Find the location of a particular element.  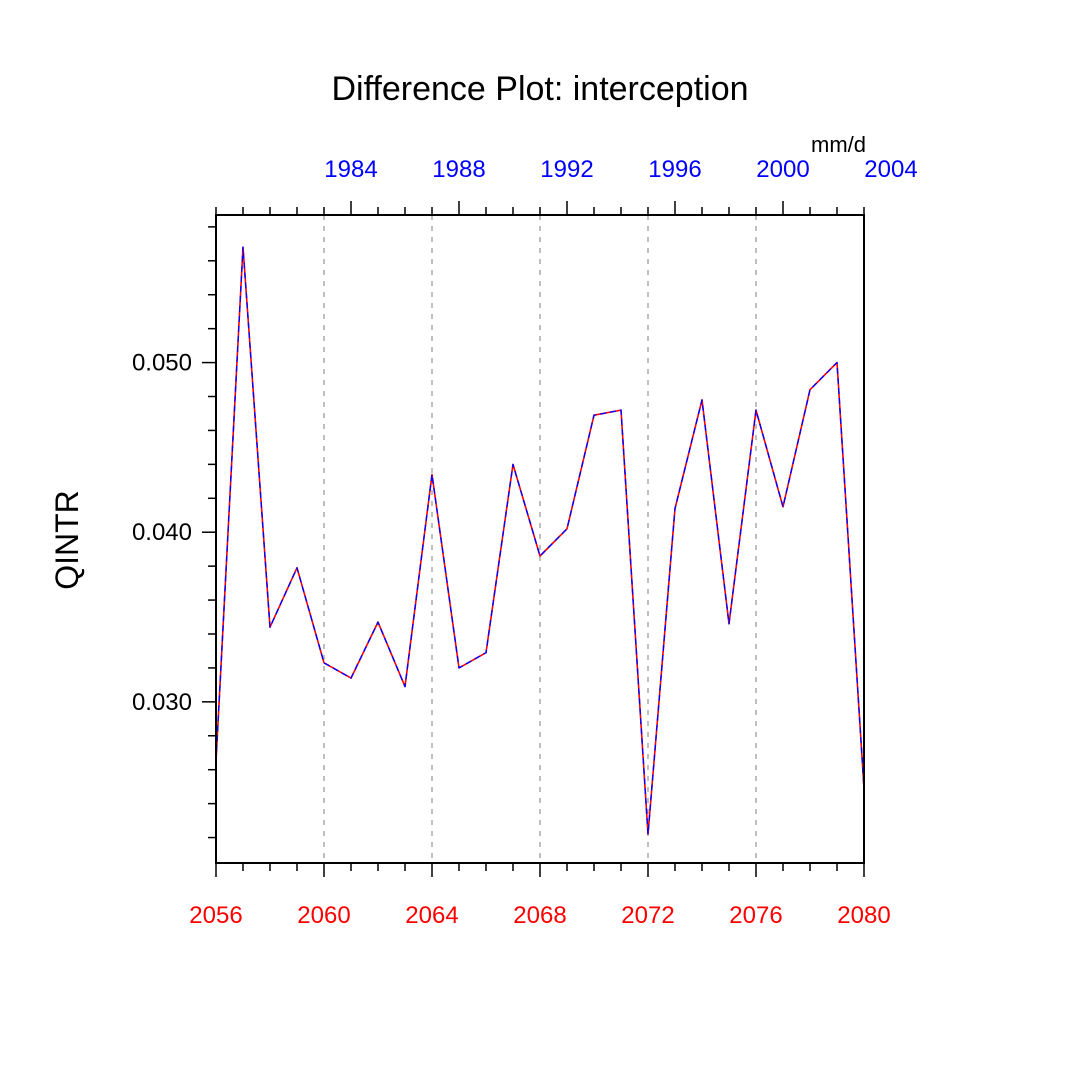

x-bottom-tick-label-6: 2080 is located at coordinates (863, 915).